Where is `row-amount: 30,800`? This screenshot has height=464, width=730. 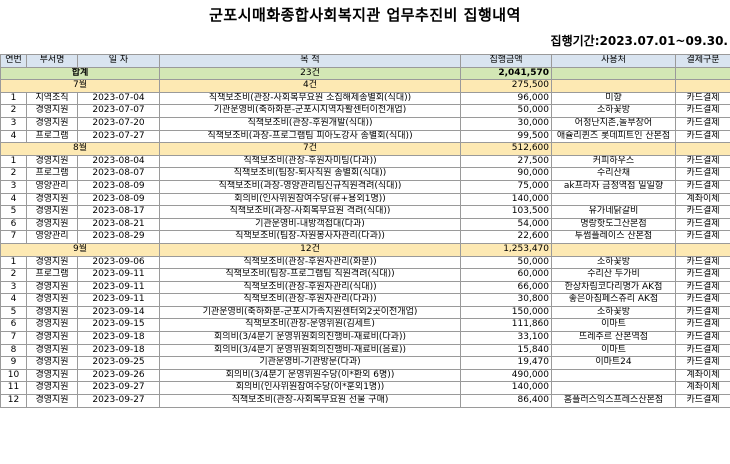 row-amount: 30,800 is located at coordinates (506, 300).